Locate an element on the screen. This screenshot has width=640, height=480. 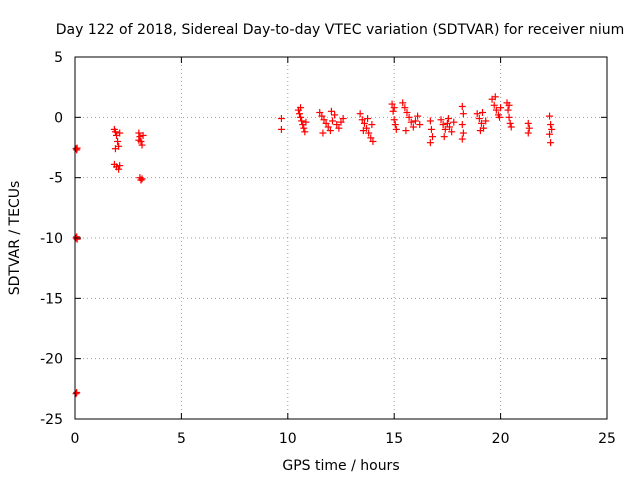
y-tick-label: 0 is located at coordinates (58, 118).